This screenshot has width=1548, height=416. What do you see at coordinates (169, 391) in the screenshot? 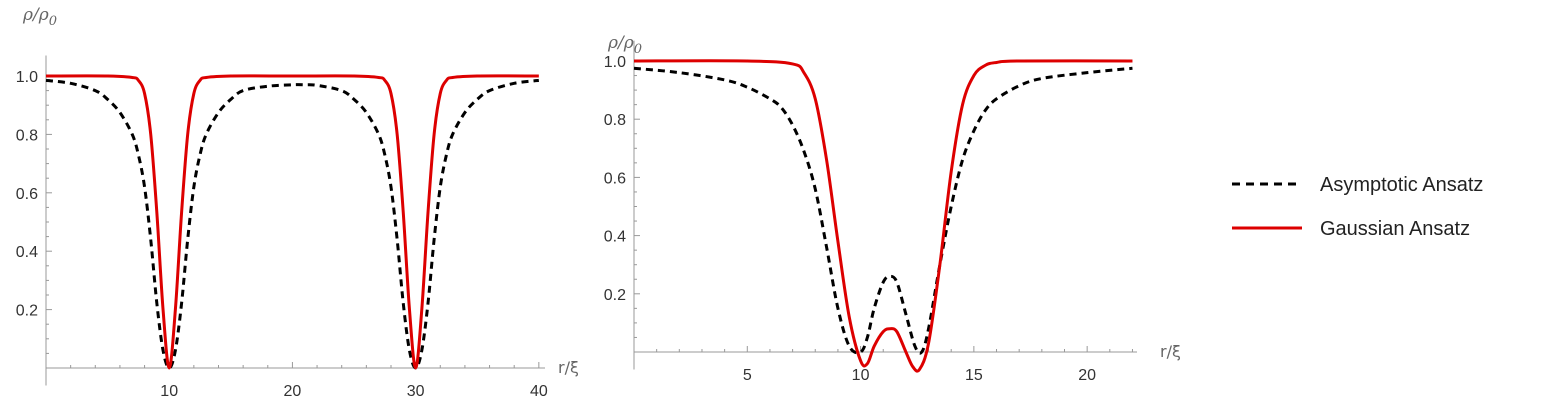
I see `x-tick-label-left: 10` at bounding box center [169, 391].